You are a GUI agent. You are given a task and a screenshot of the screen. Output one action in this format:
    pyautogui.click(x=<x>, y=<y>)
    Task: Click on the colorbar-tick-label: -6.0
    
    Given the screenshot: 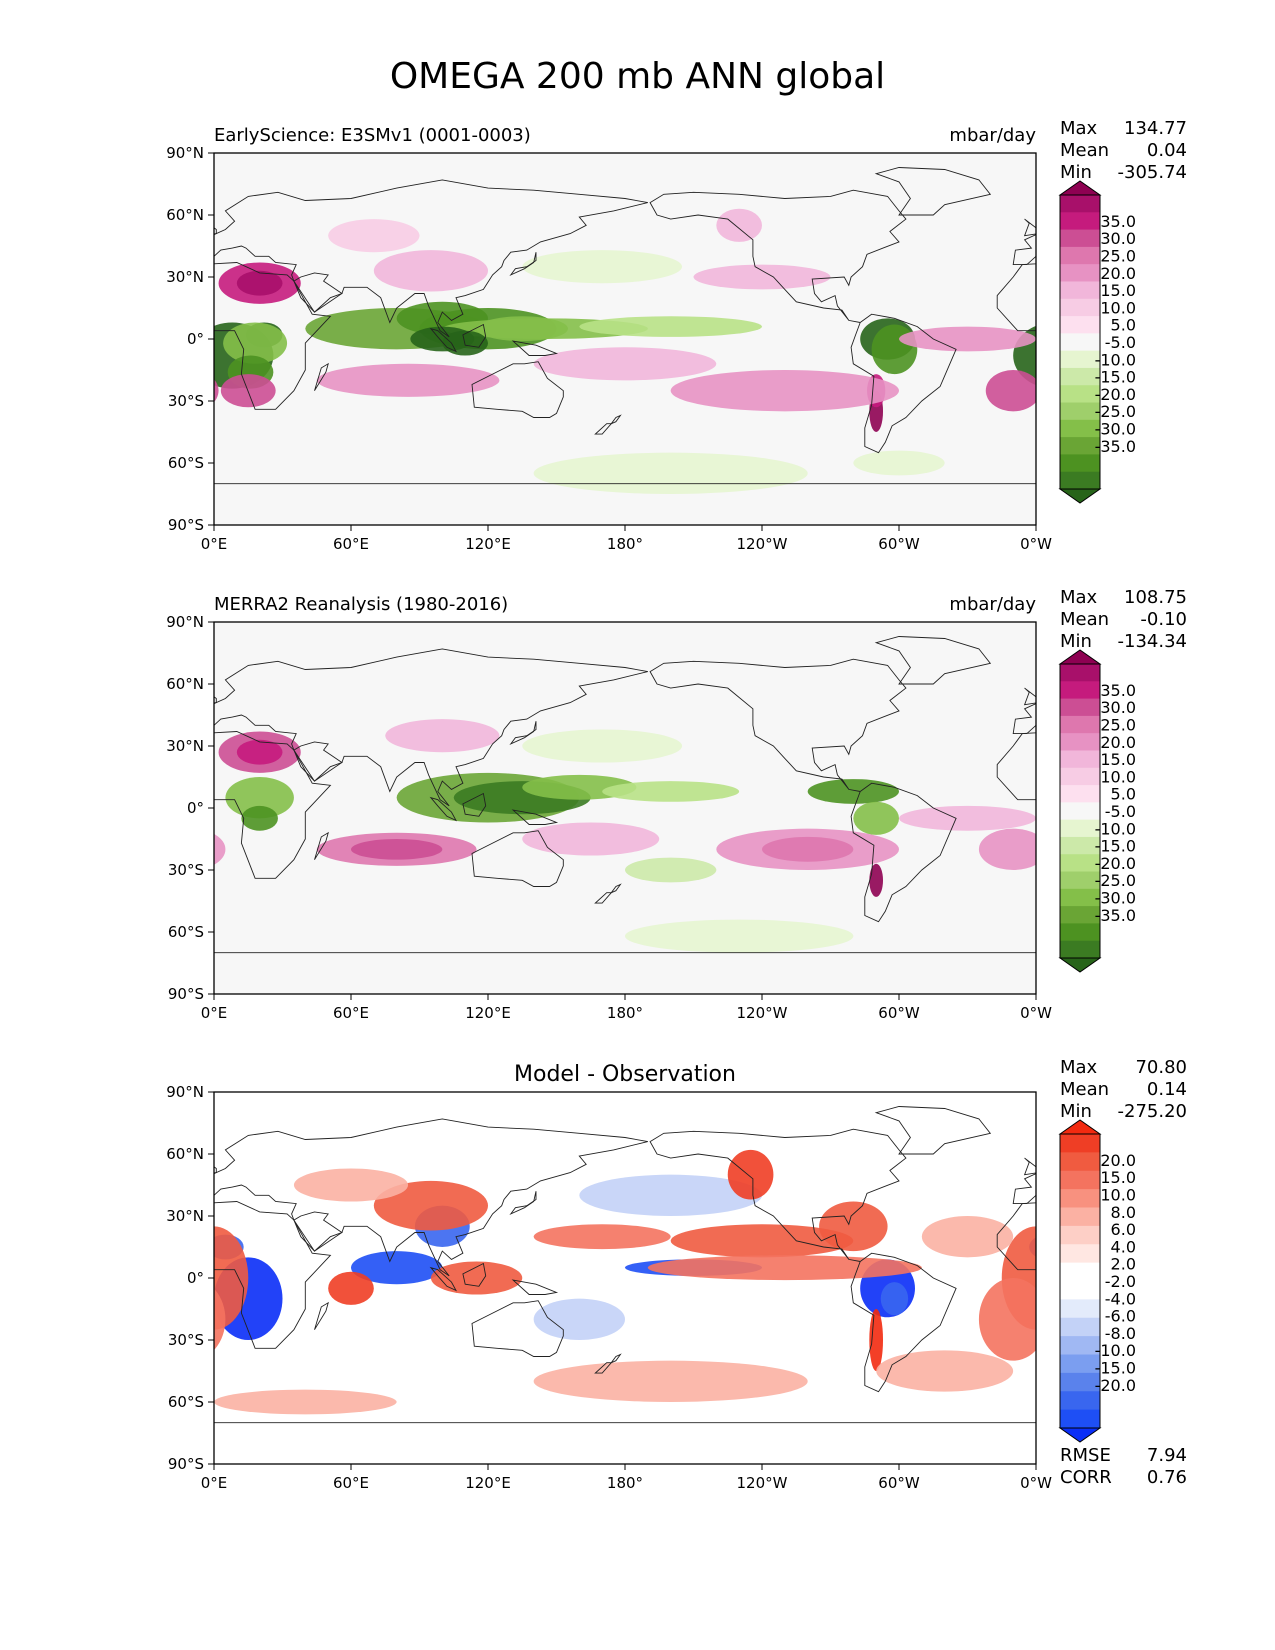 What is the action you would take?
    pyautogui.click(x=1120, y=1316)
    